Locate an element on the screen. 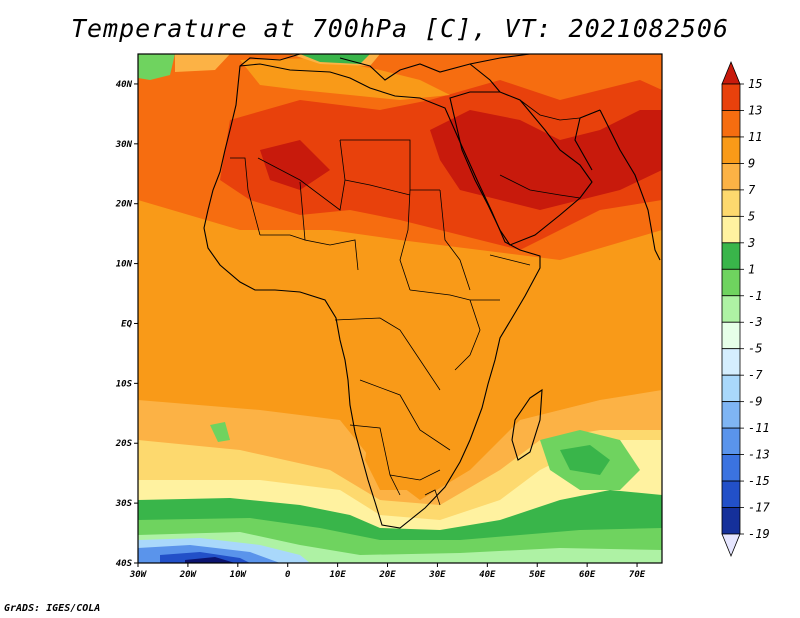 Image resolution: width=800 pixels, height=618 pixels. lat-label: 20S is located at coordinates (124, 444).